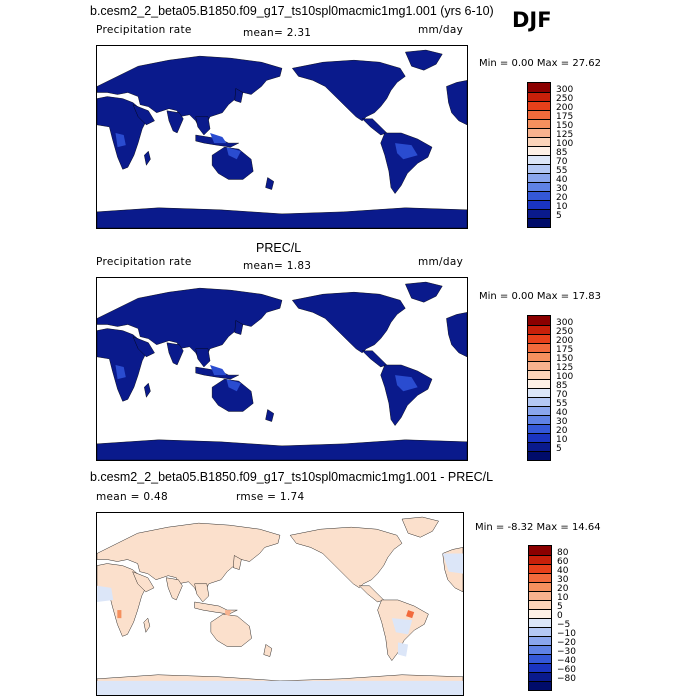  Describe the element at coordinates (538, 527) in the screenshot. I see `panel3-minmax: Min = -8.32 Max = 14.64` at that location.